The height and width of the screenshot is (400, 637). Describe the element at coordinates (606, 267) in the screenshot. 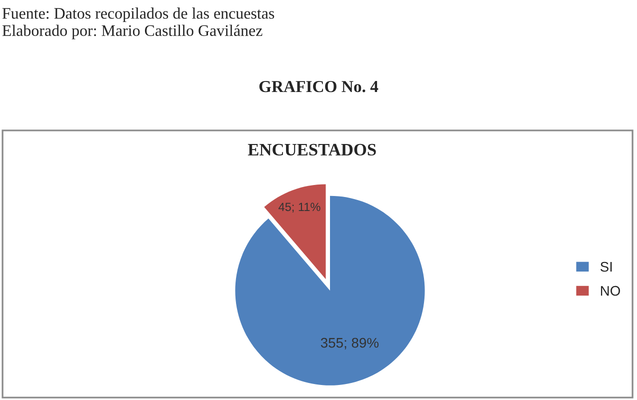

I see `legend-label: SI` at that location.